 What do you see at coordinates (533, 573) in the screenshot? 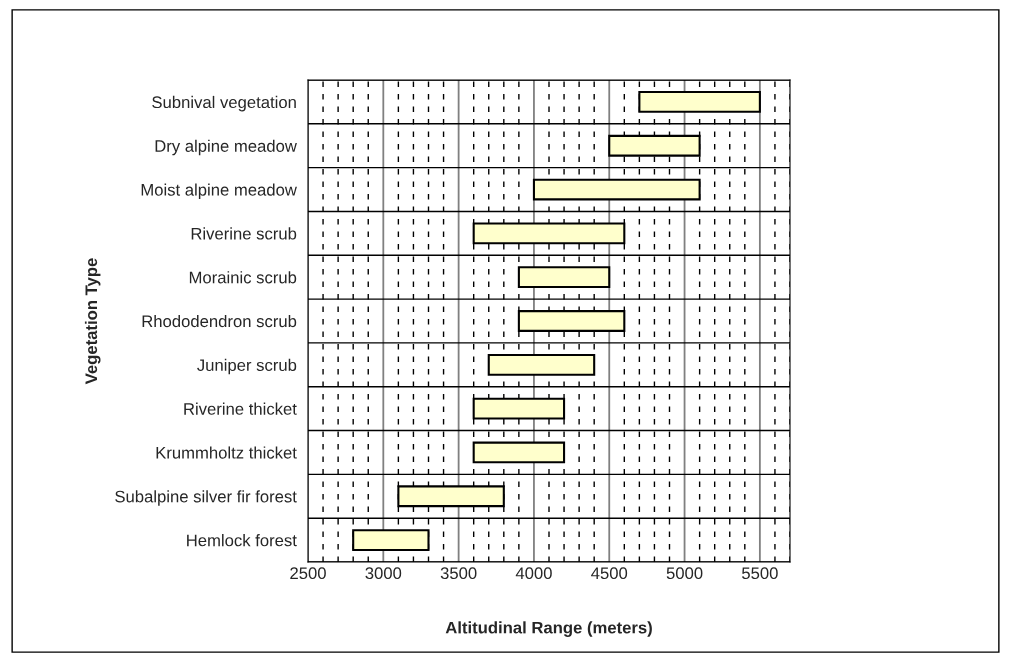
I see `x-tick-label: 4000` at bounding box center [533, 573].